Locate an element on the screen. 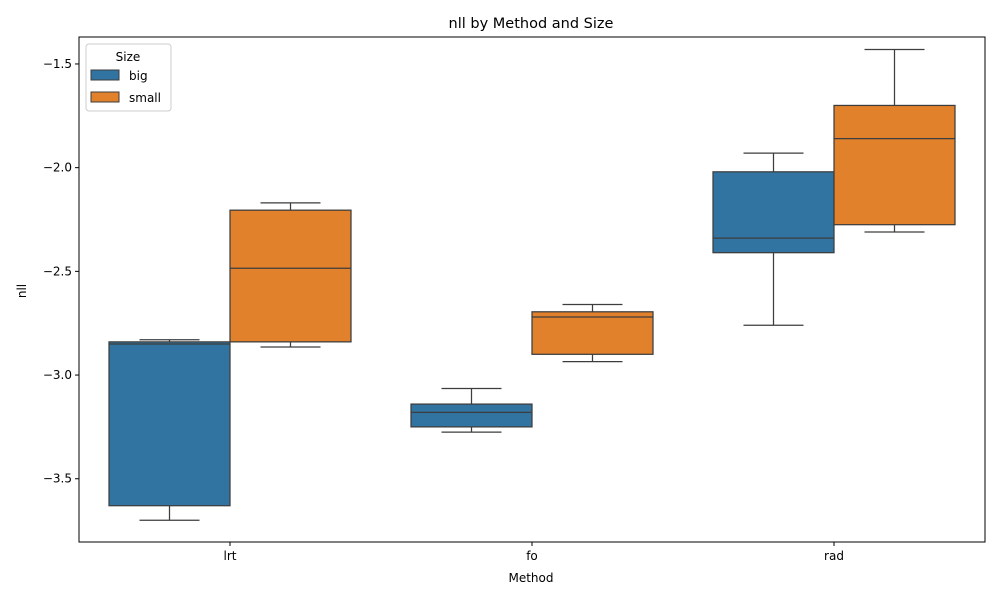 This screenshot has width=1000, height=600. y-tick-label: −2.5 is located at coordinates (57, 271).